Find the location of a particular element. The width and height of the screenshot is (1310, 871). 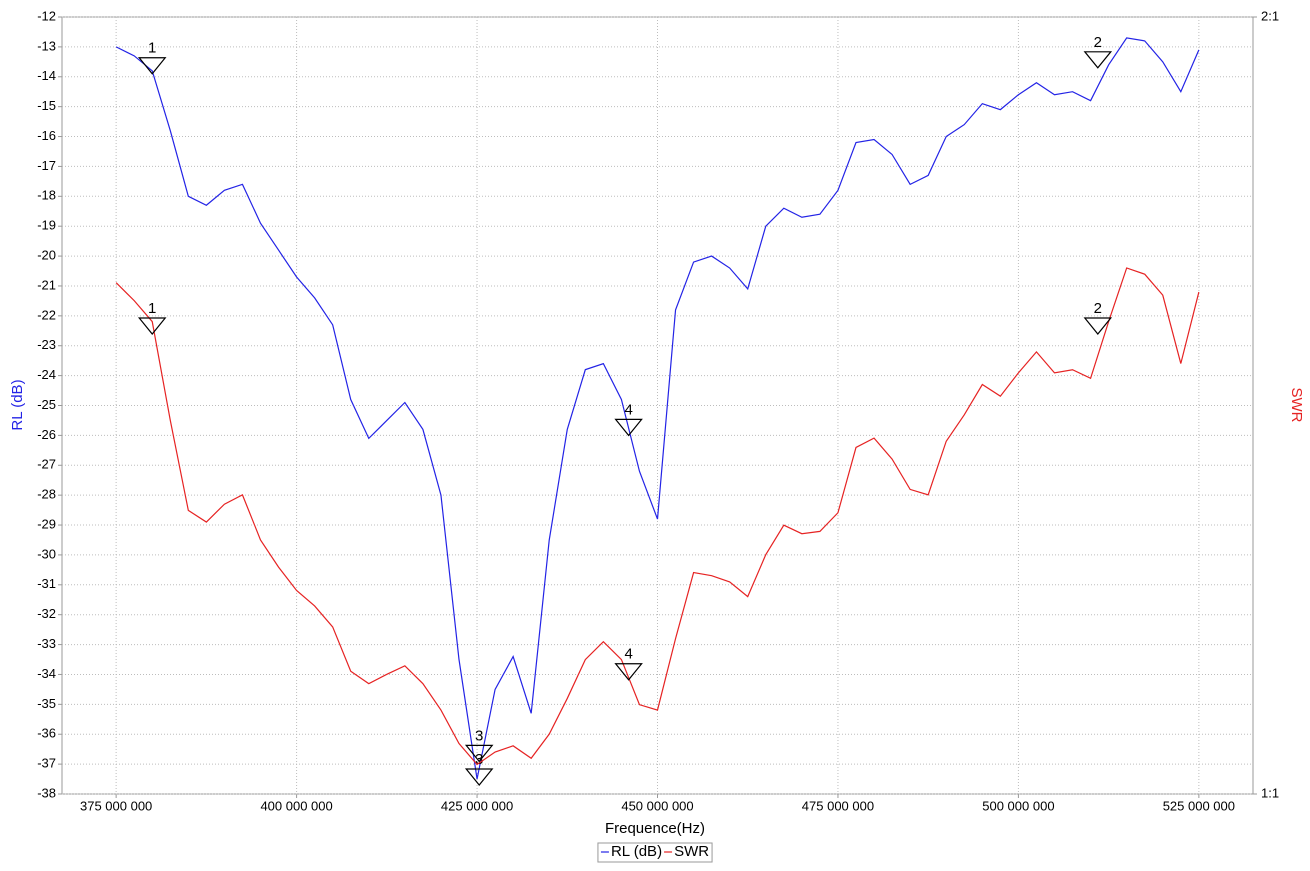

y-tick-label: -18 is located at coordinates (46, 195).